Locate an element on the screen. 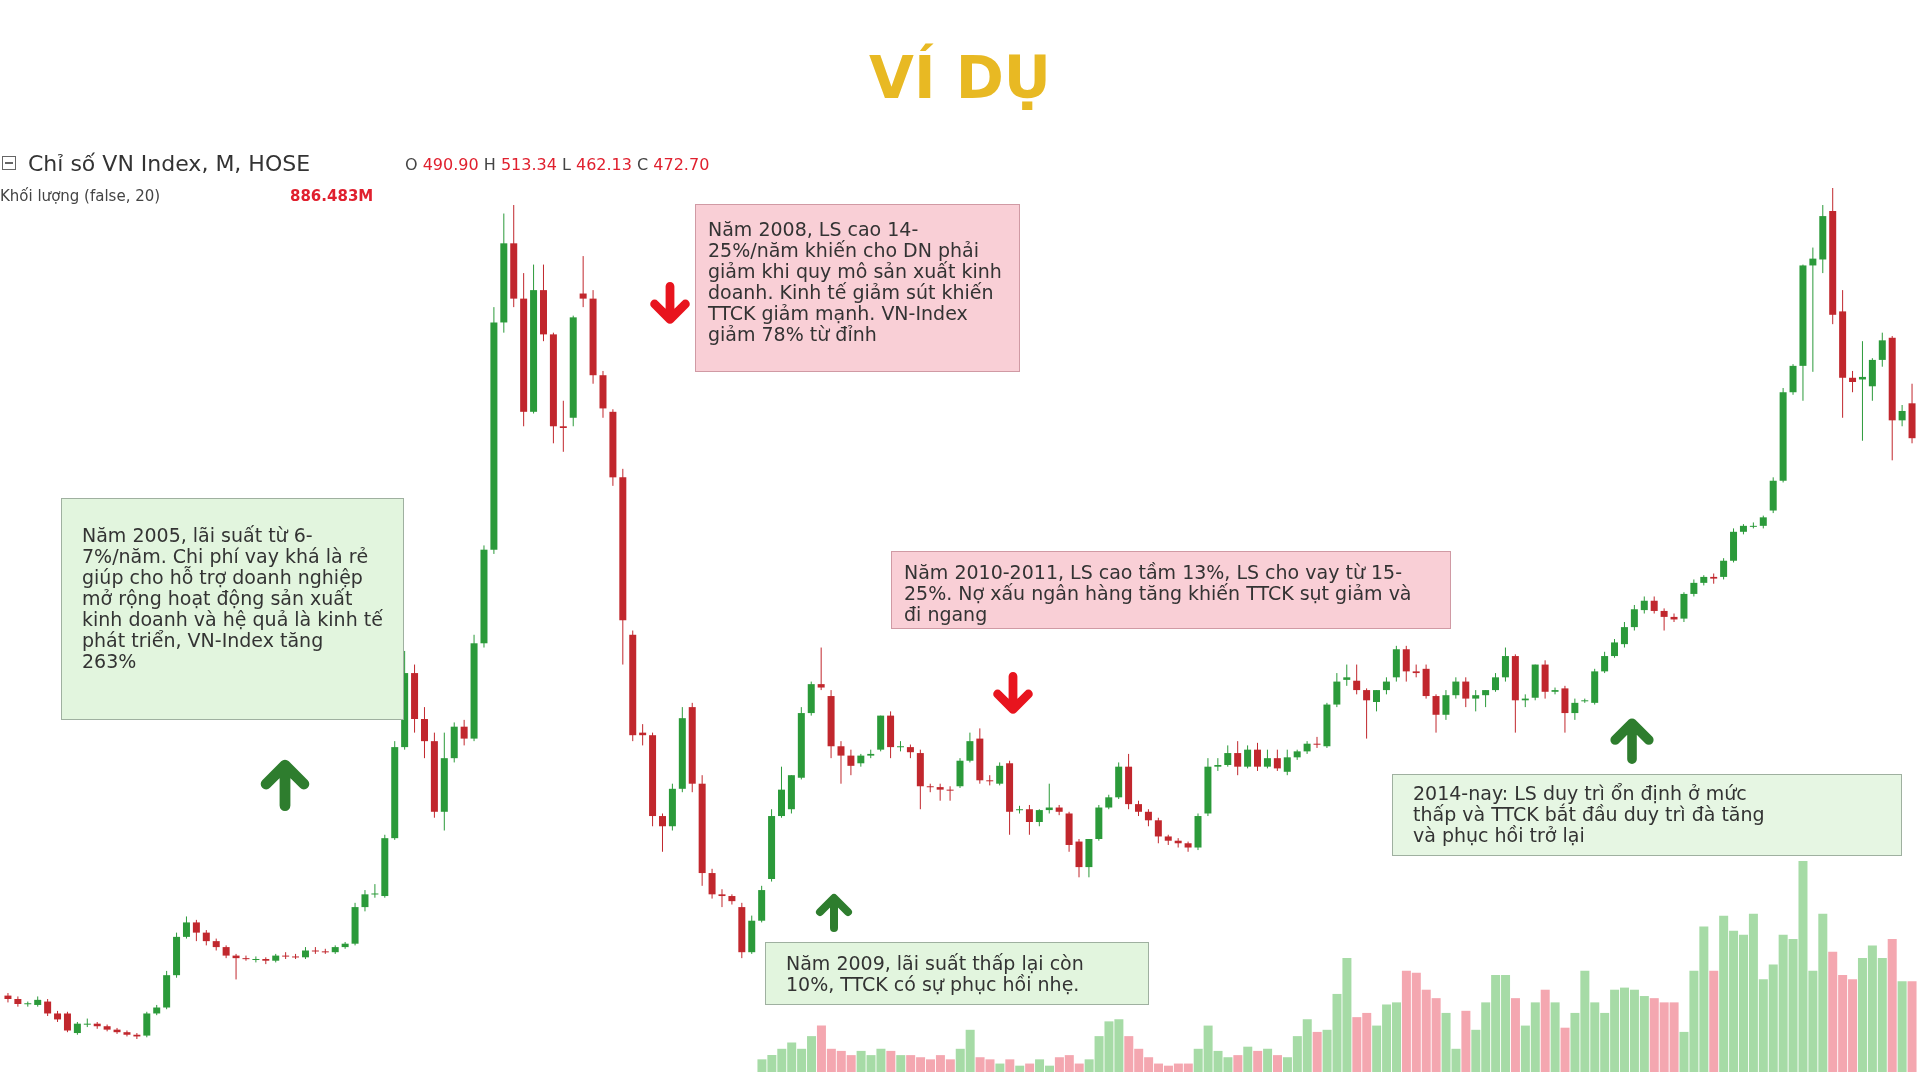 The image size is (1920, 1080). chart-subtitle: Chỉ số VN Index, M, HOSE is located at coordinates (169, 163).